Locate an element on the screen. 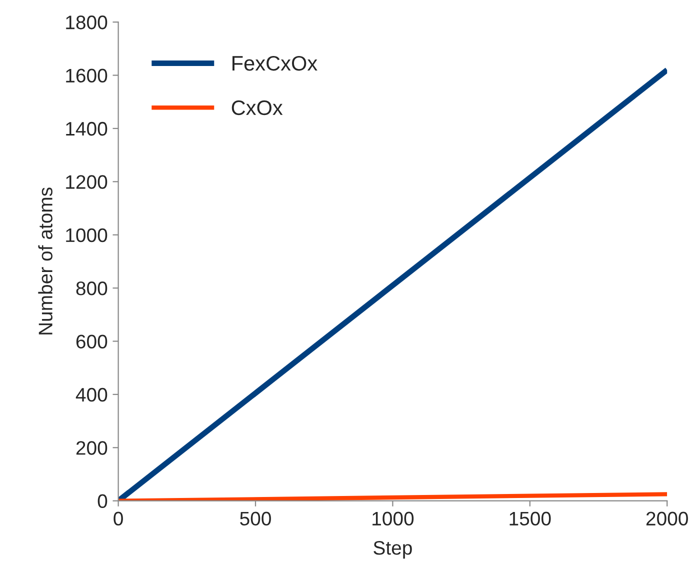  x-tick-label: 0 is located at coordinates (118, 519).